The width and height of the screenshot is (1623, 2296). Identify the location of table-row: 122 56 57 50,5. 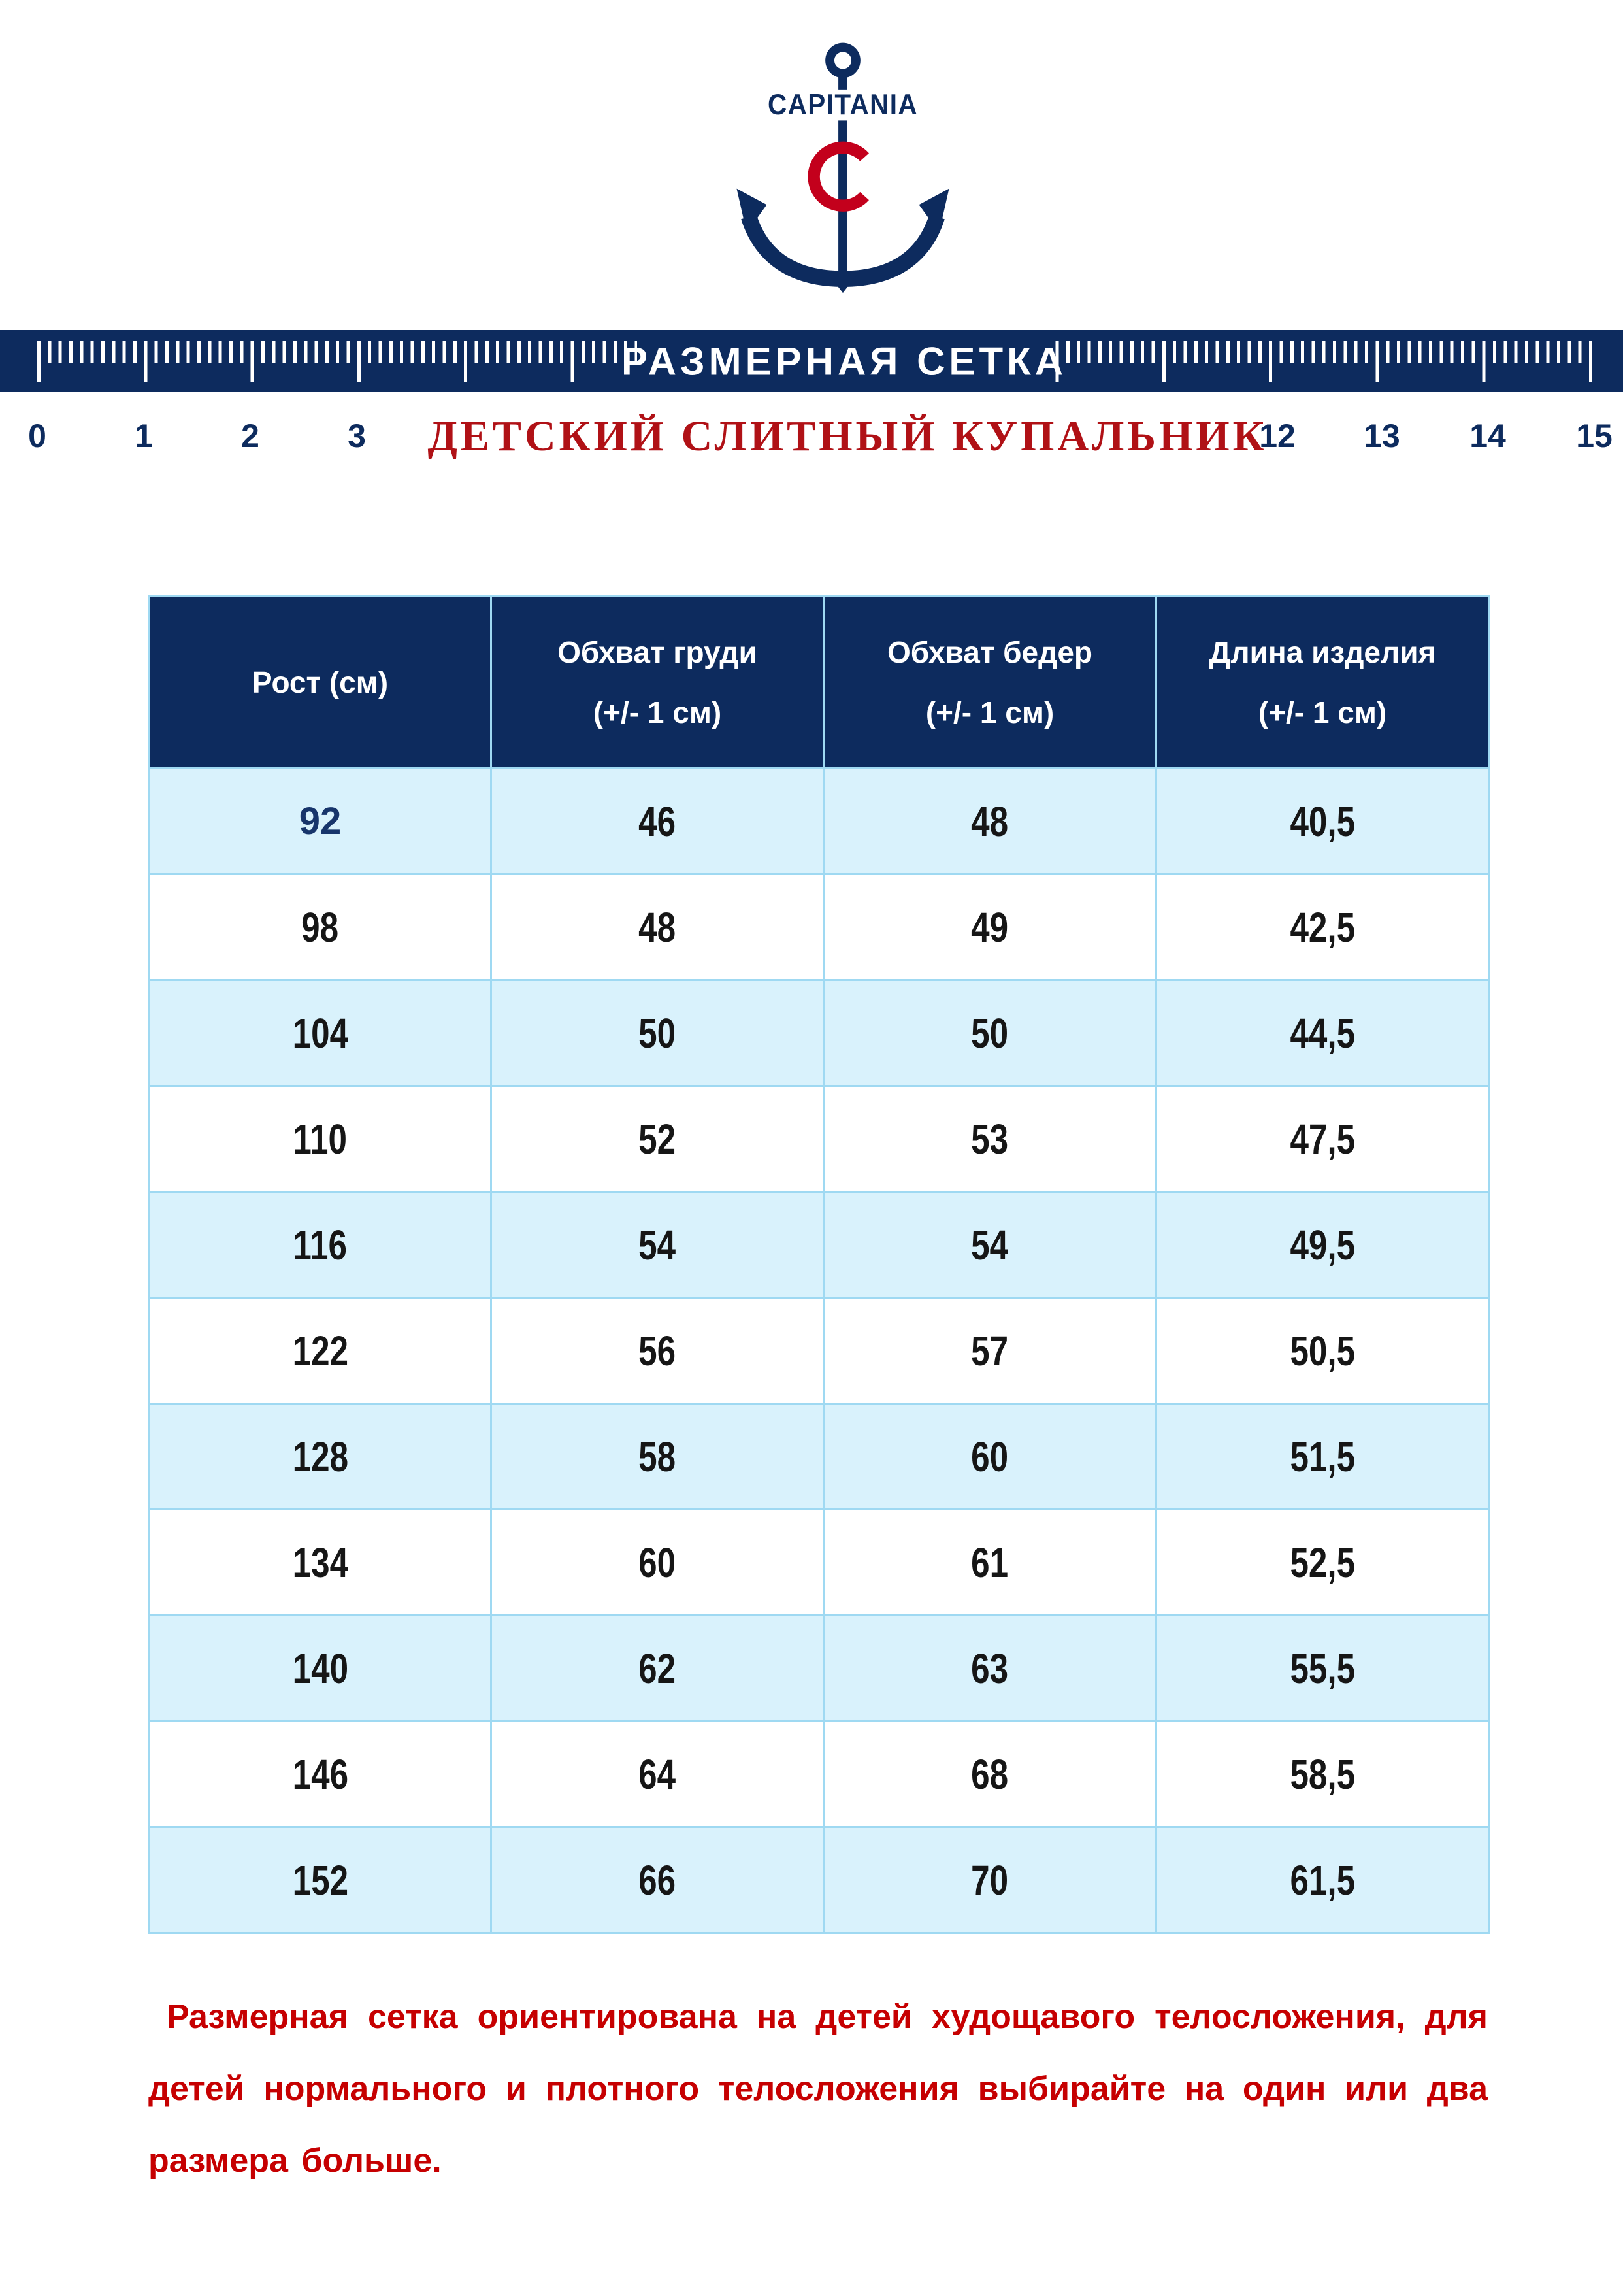
(819, 1351).